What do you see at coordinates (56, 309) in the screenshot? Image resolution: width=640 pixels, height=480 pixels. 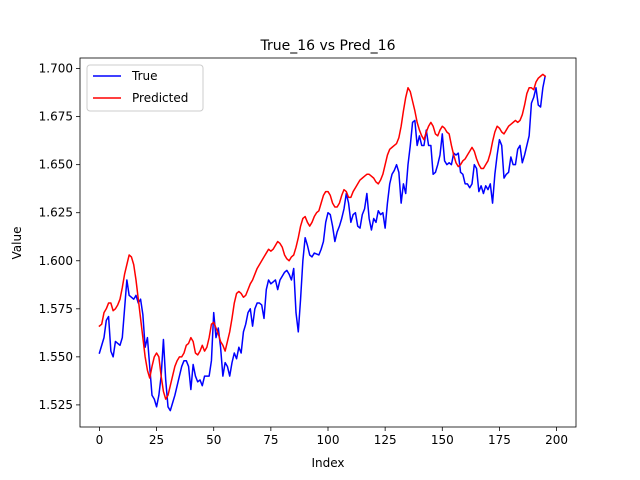 I see `y-tick-label: 1.575` at bounding box center [56, 309].